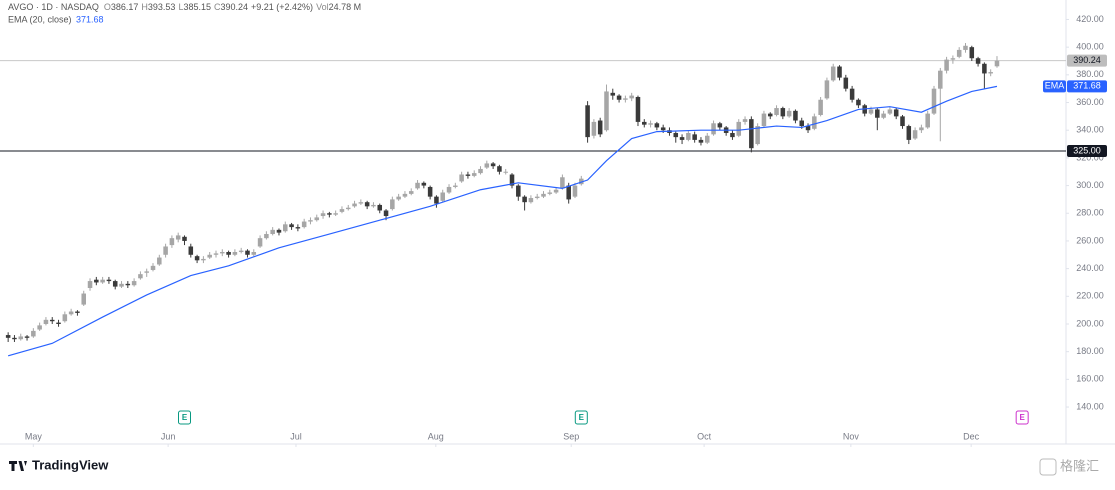 This screenshot has width=1115, height=490. Describe the element at coordinates (1090, 102) in the screenshot. I see `y-tick-label: 360.00` at that location.